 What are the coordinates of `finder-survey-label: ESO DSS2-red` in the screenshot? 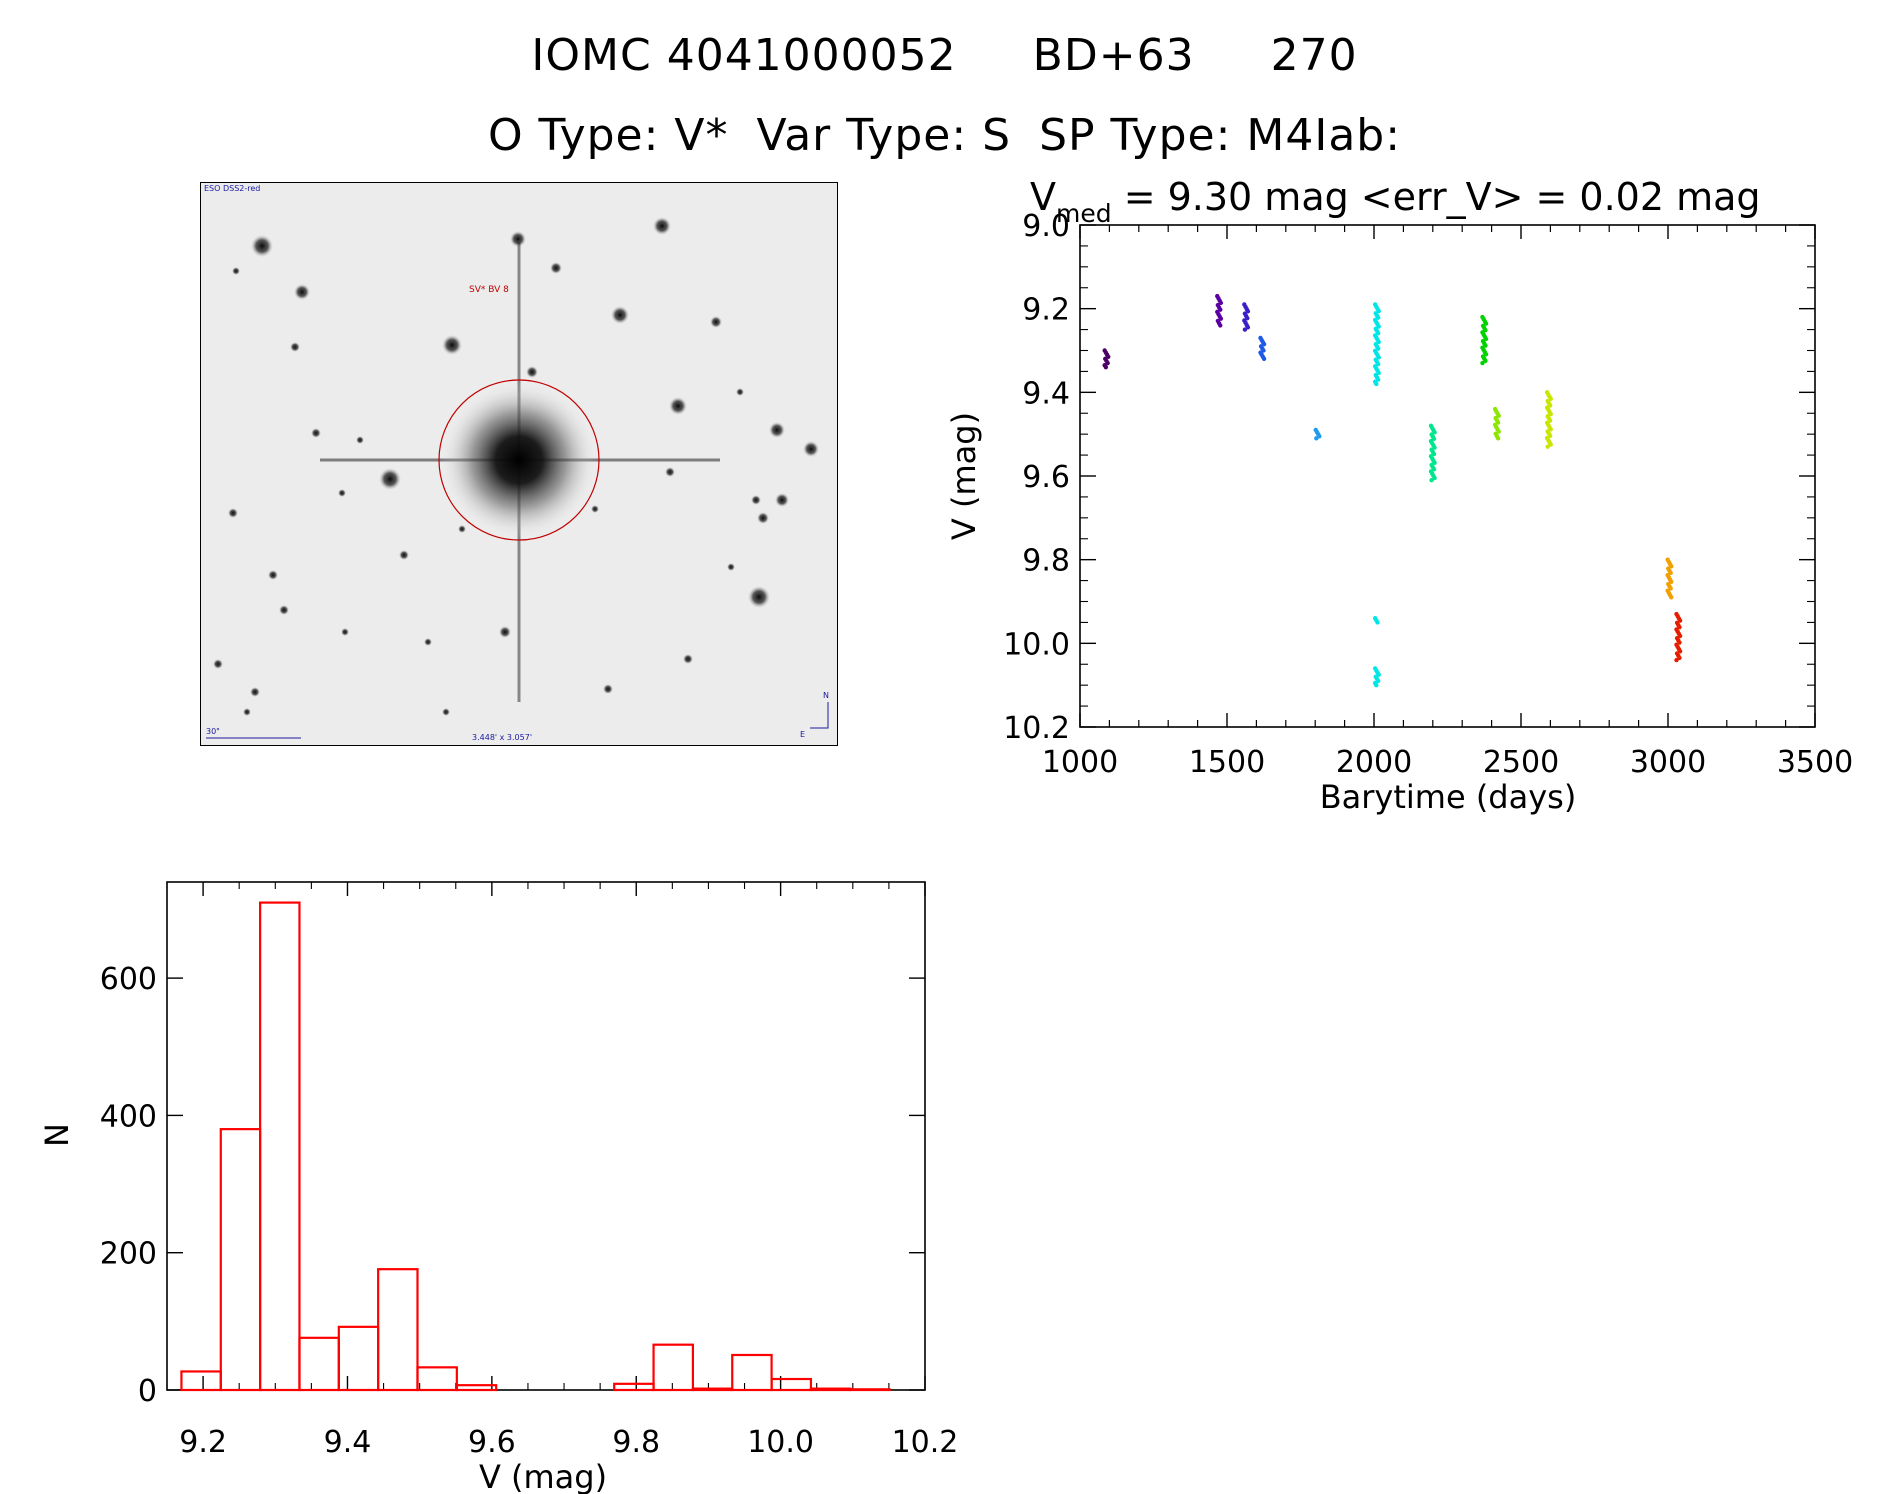 It's located at (232, 188).